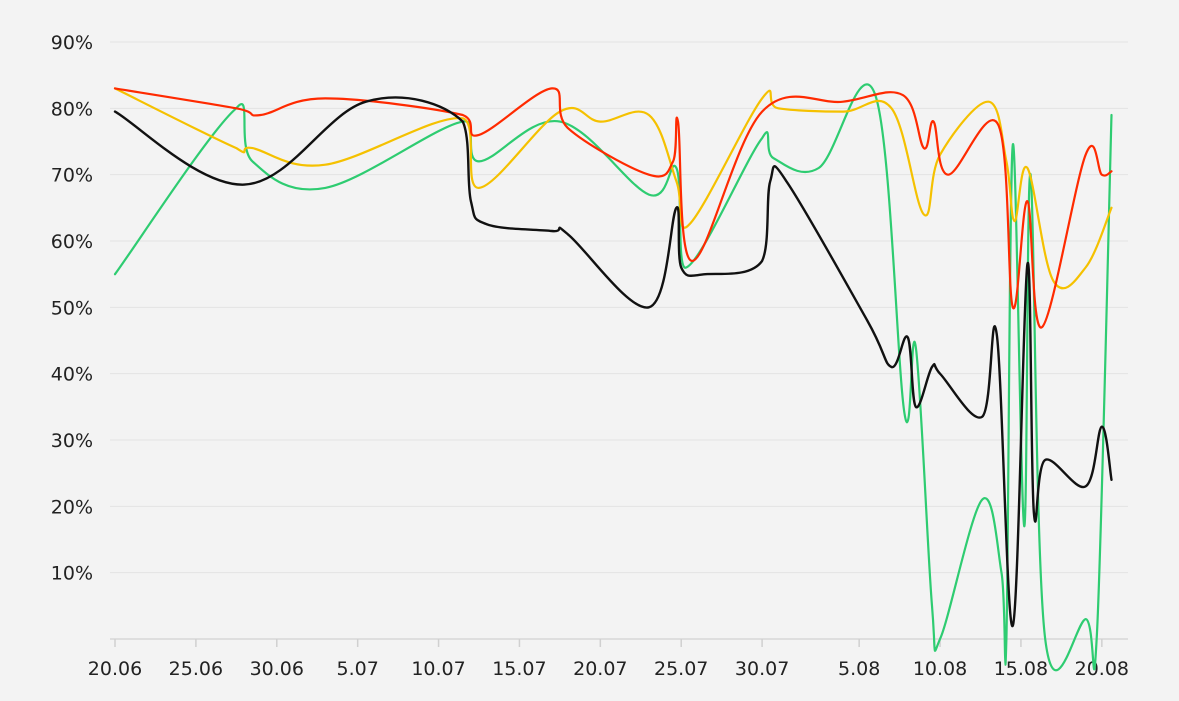 Image resolution: width=1179 pixels, height=701 pixels. I want to click on x-tick-label: 5.07, so click(358, 669).